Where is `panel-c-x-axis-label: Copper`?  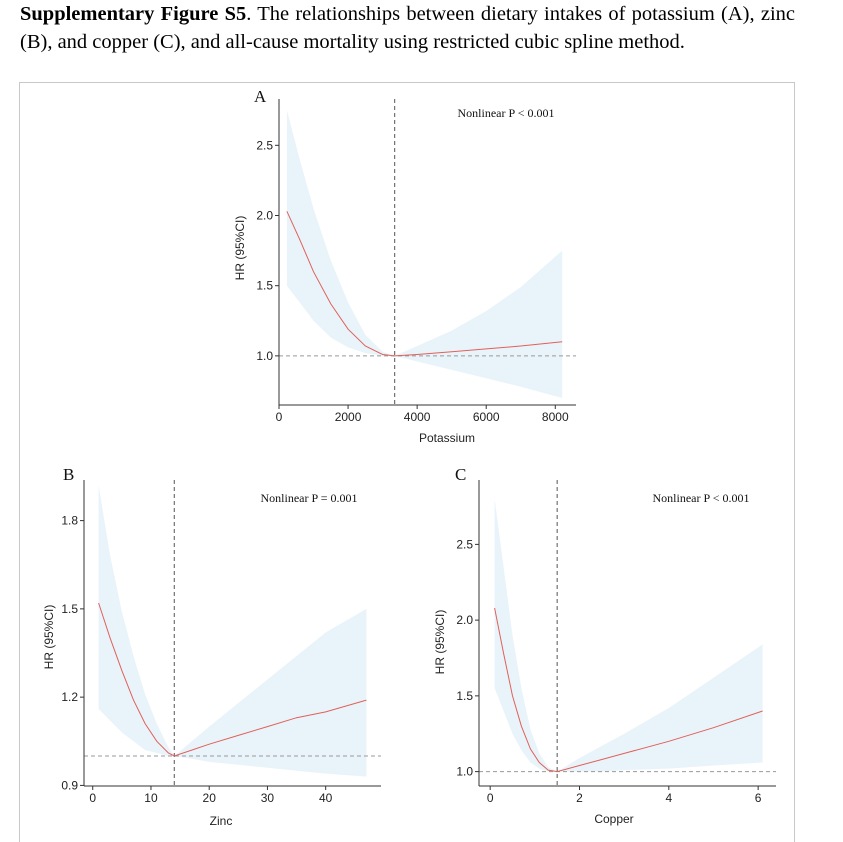
panel-c-x-axis-label: Copper is located at coordinates (613, 819).